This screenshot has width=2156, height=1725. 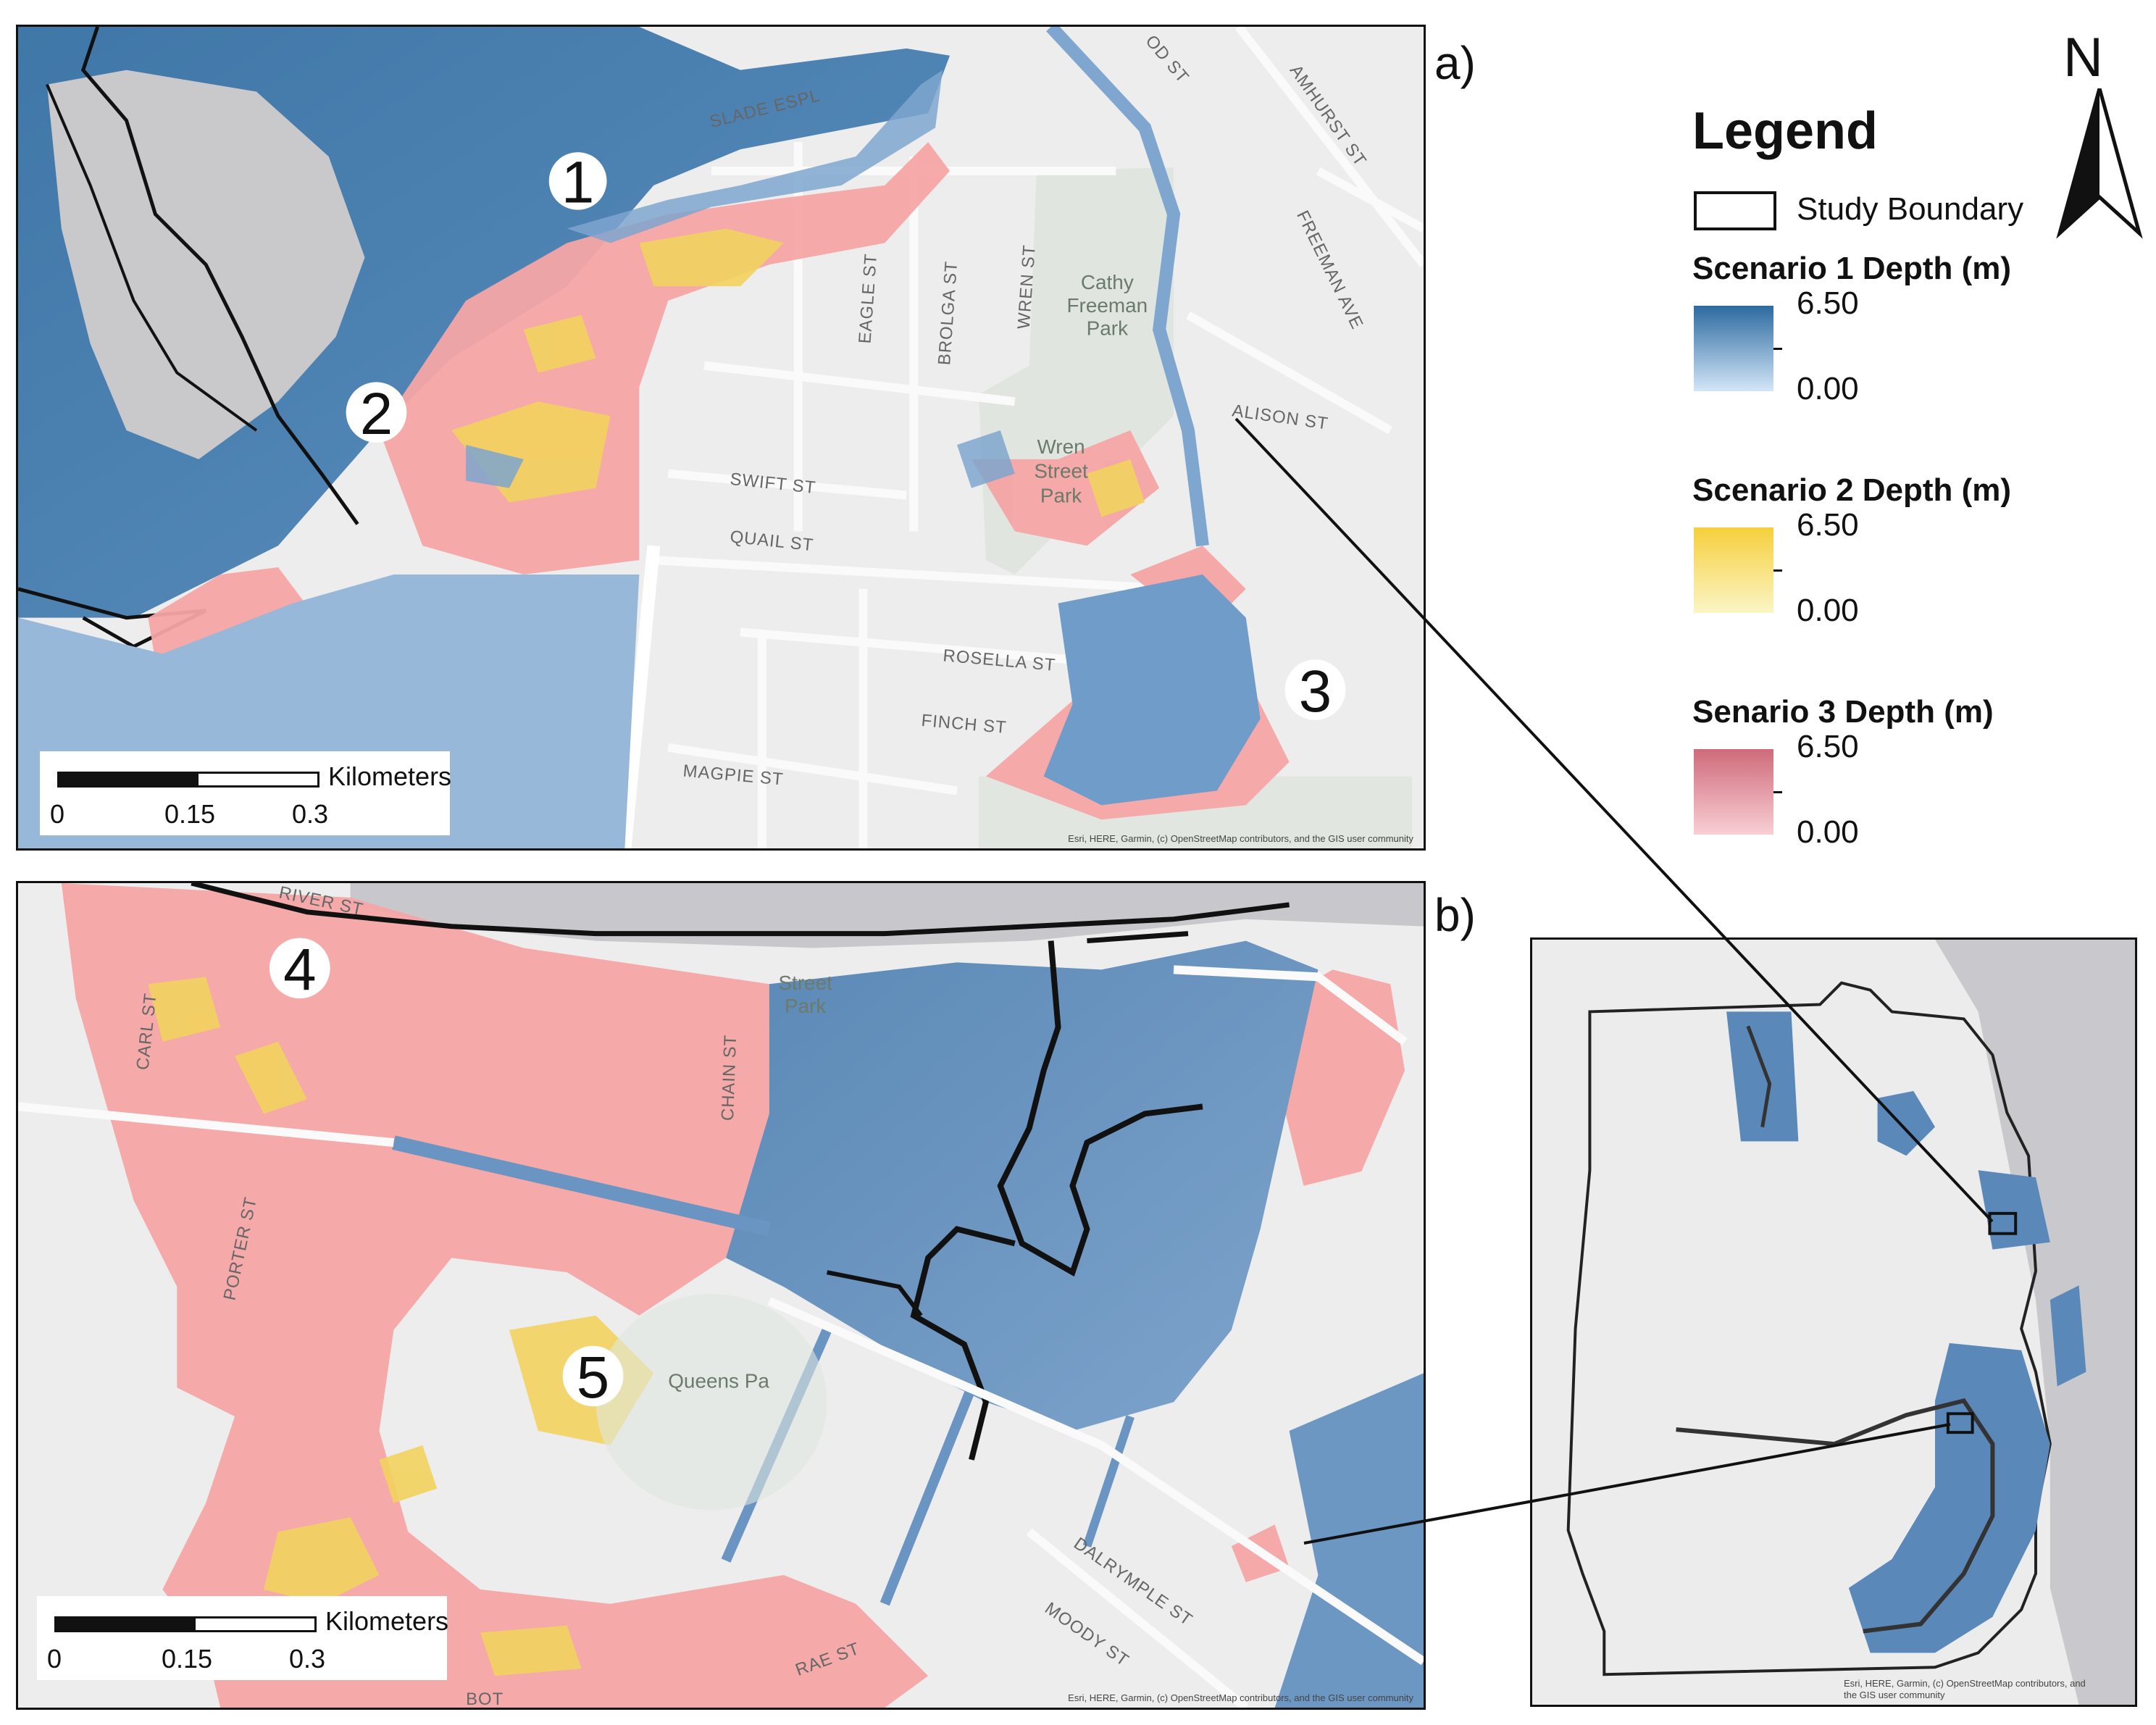 What do you see at coordinates (485, 1699) in the screenshot?
I see `street-label: BOT` at bounding box center [485, 1699].